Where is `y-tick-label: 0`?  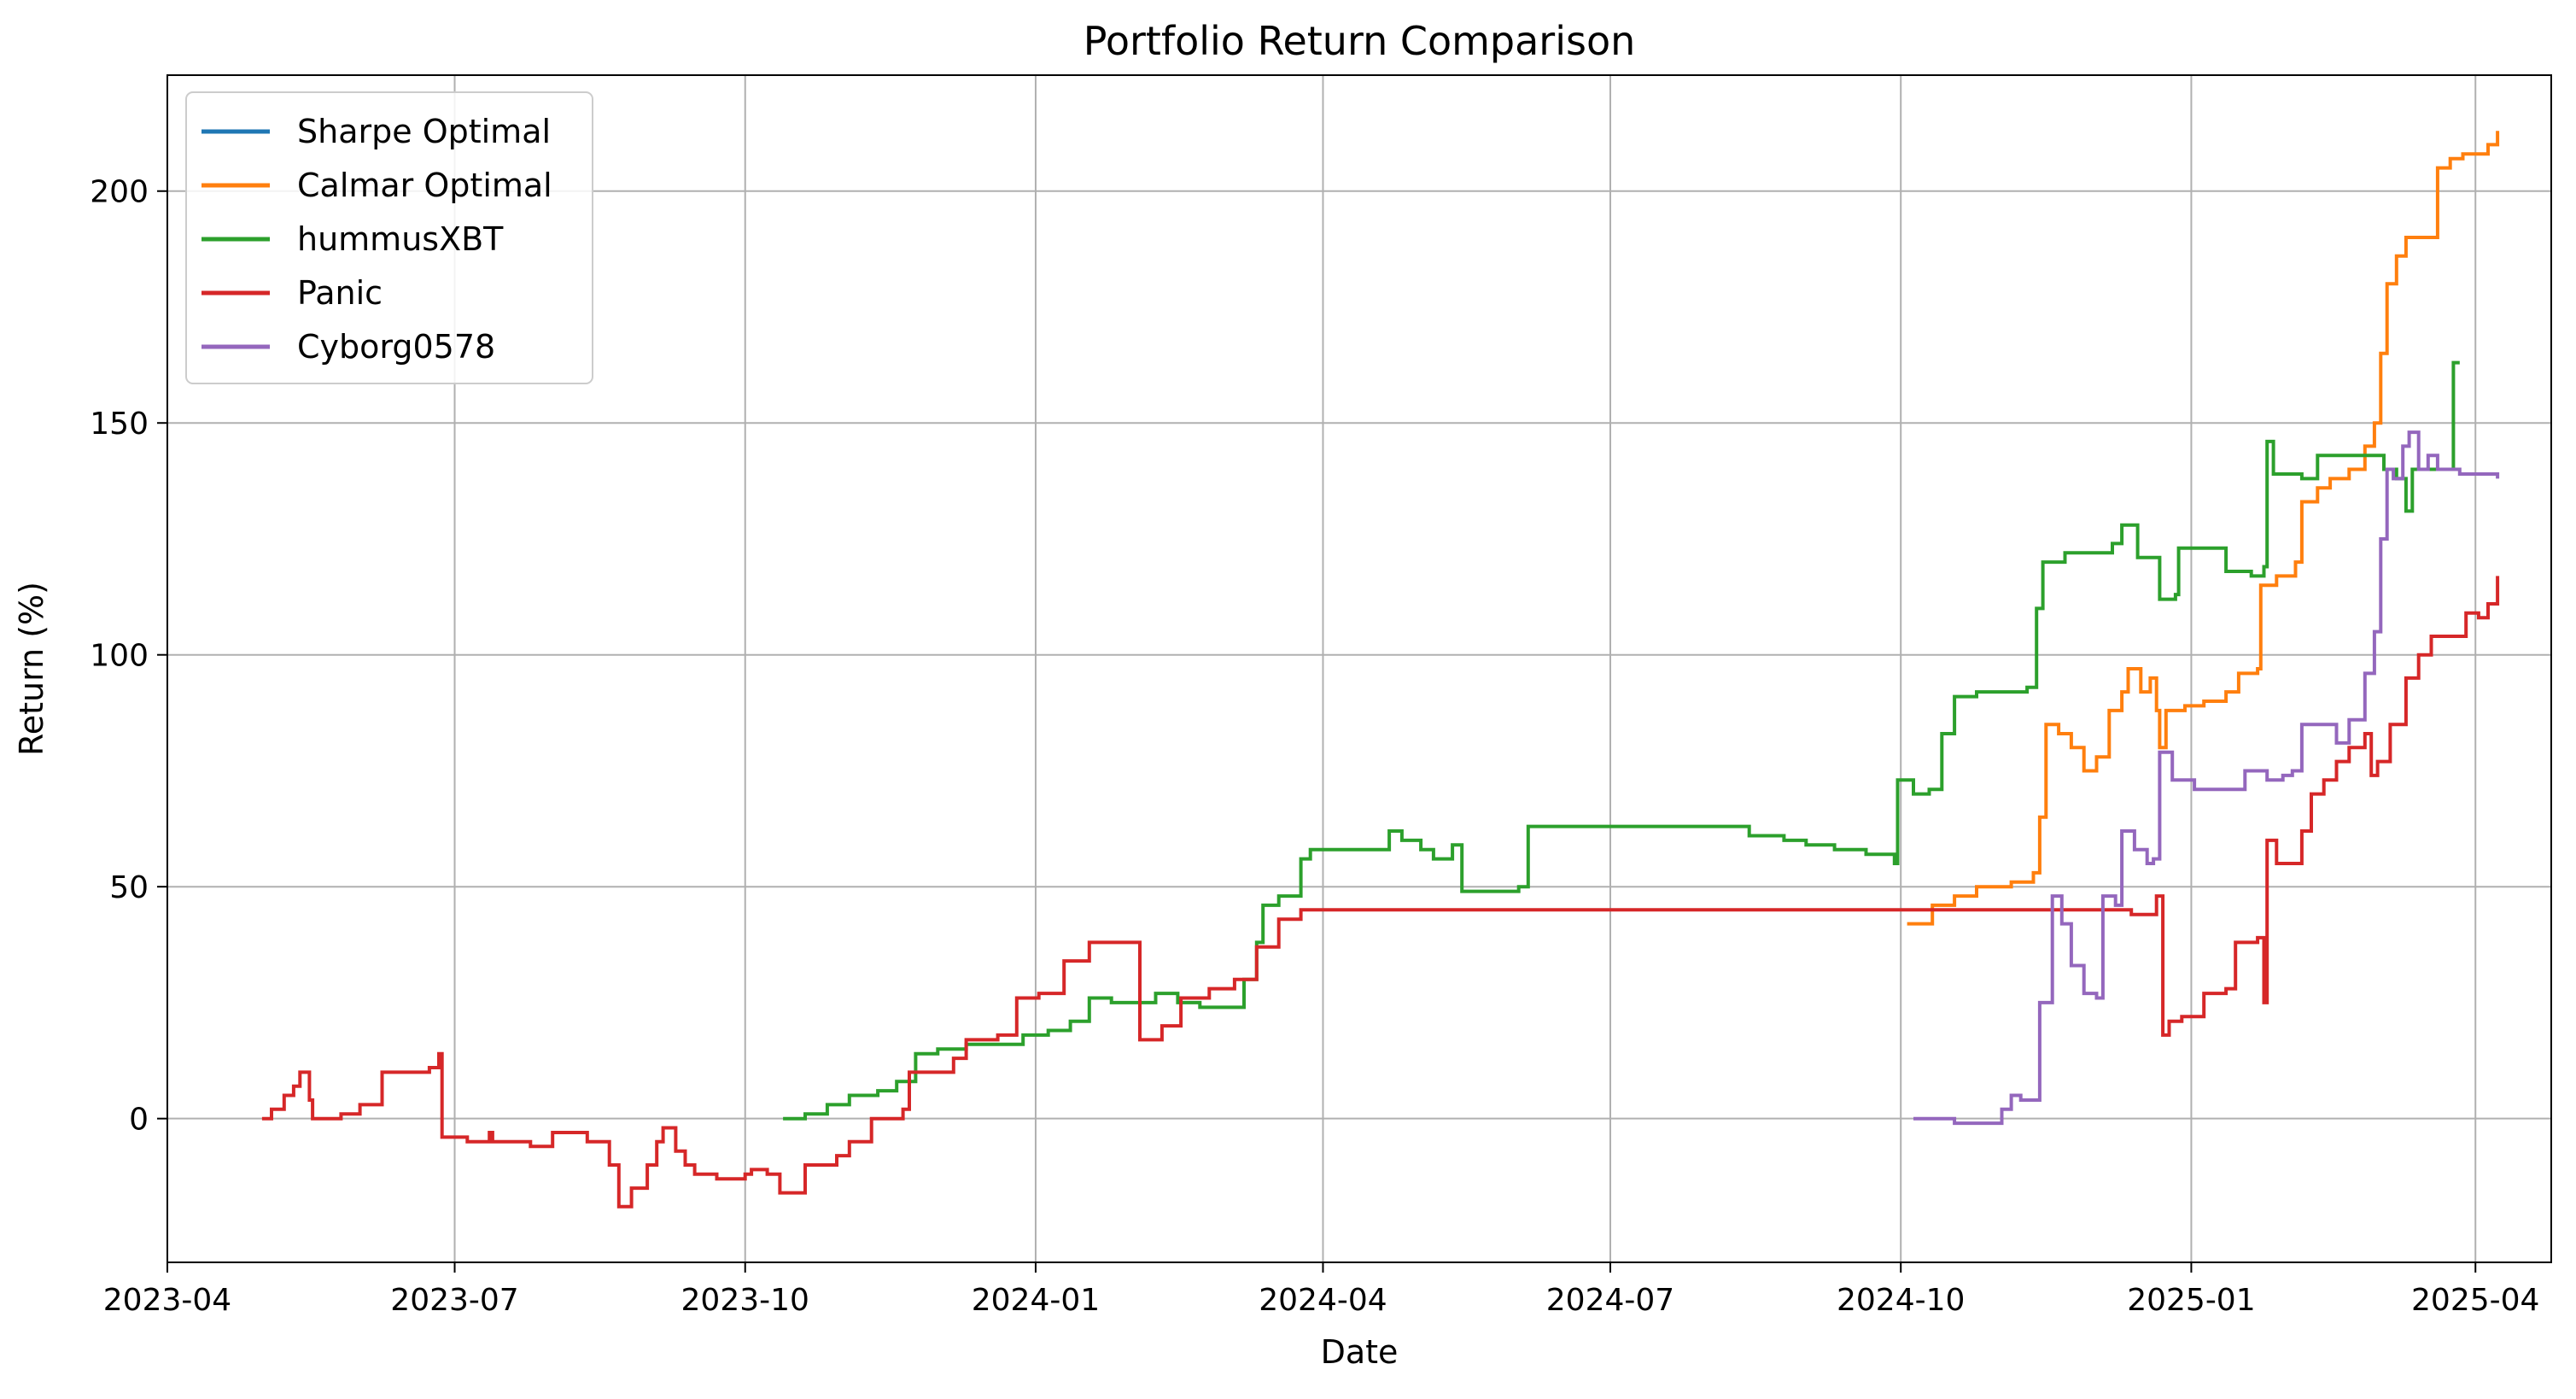
y-tick-label: 0 is located at coordinates (139, 1120).